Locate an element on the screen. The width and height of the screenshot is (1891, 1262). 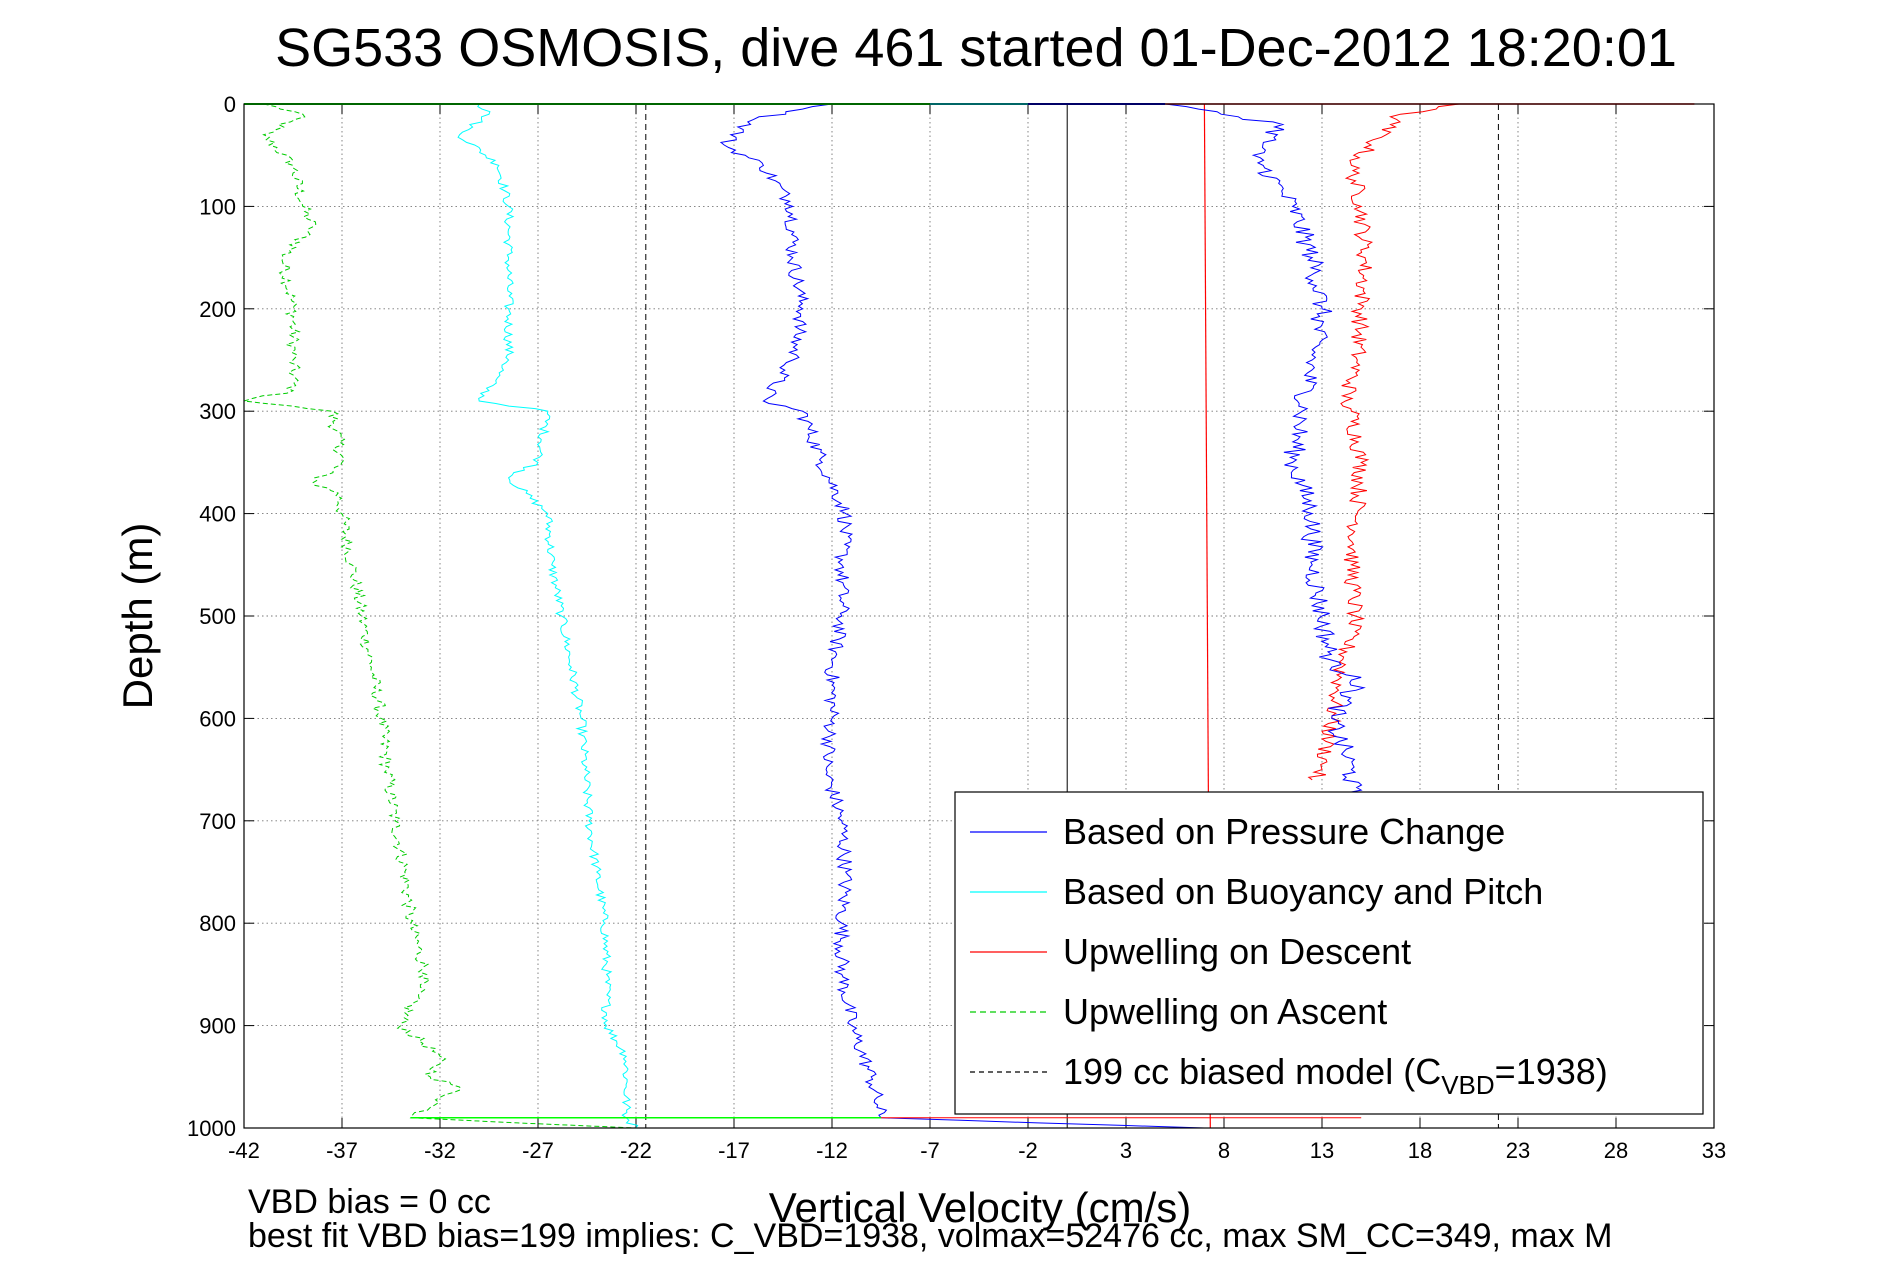
y-tick-label: 300 is located at coordinates (217, 411).